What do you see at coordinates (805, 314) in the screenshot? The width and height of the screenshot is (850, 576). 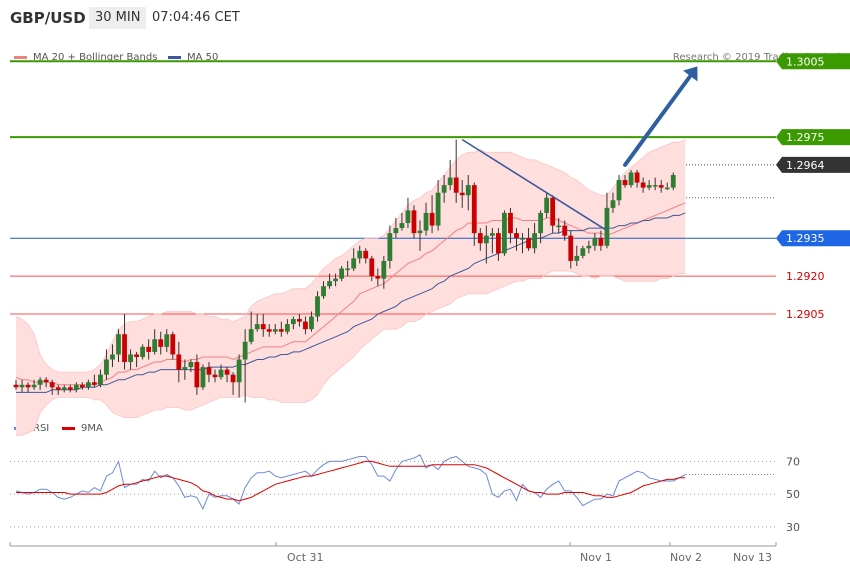 I see `price-label-1.2905: 1.2905` at bounding box center [805, 314].